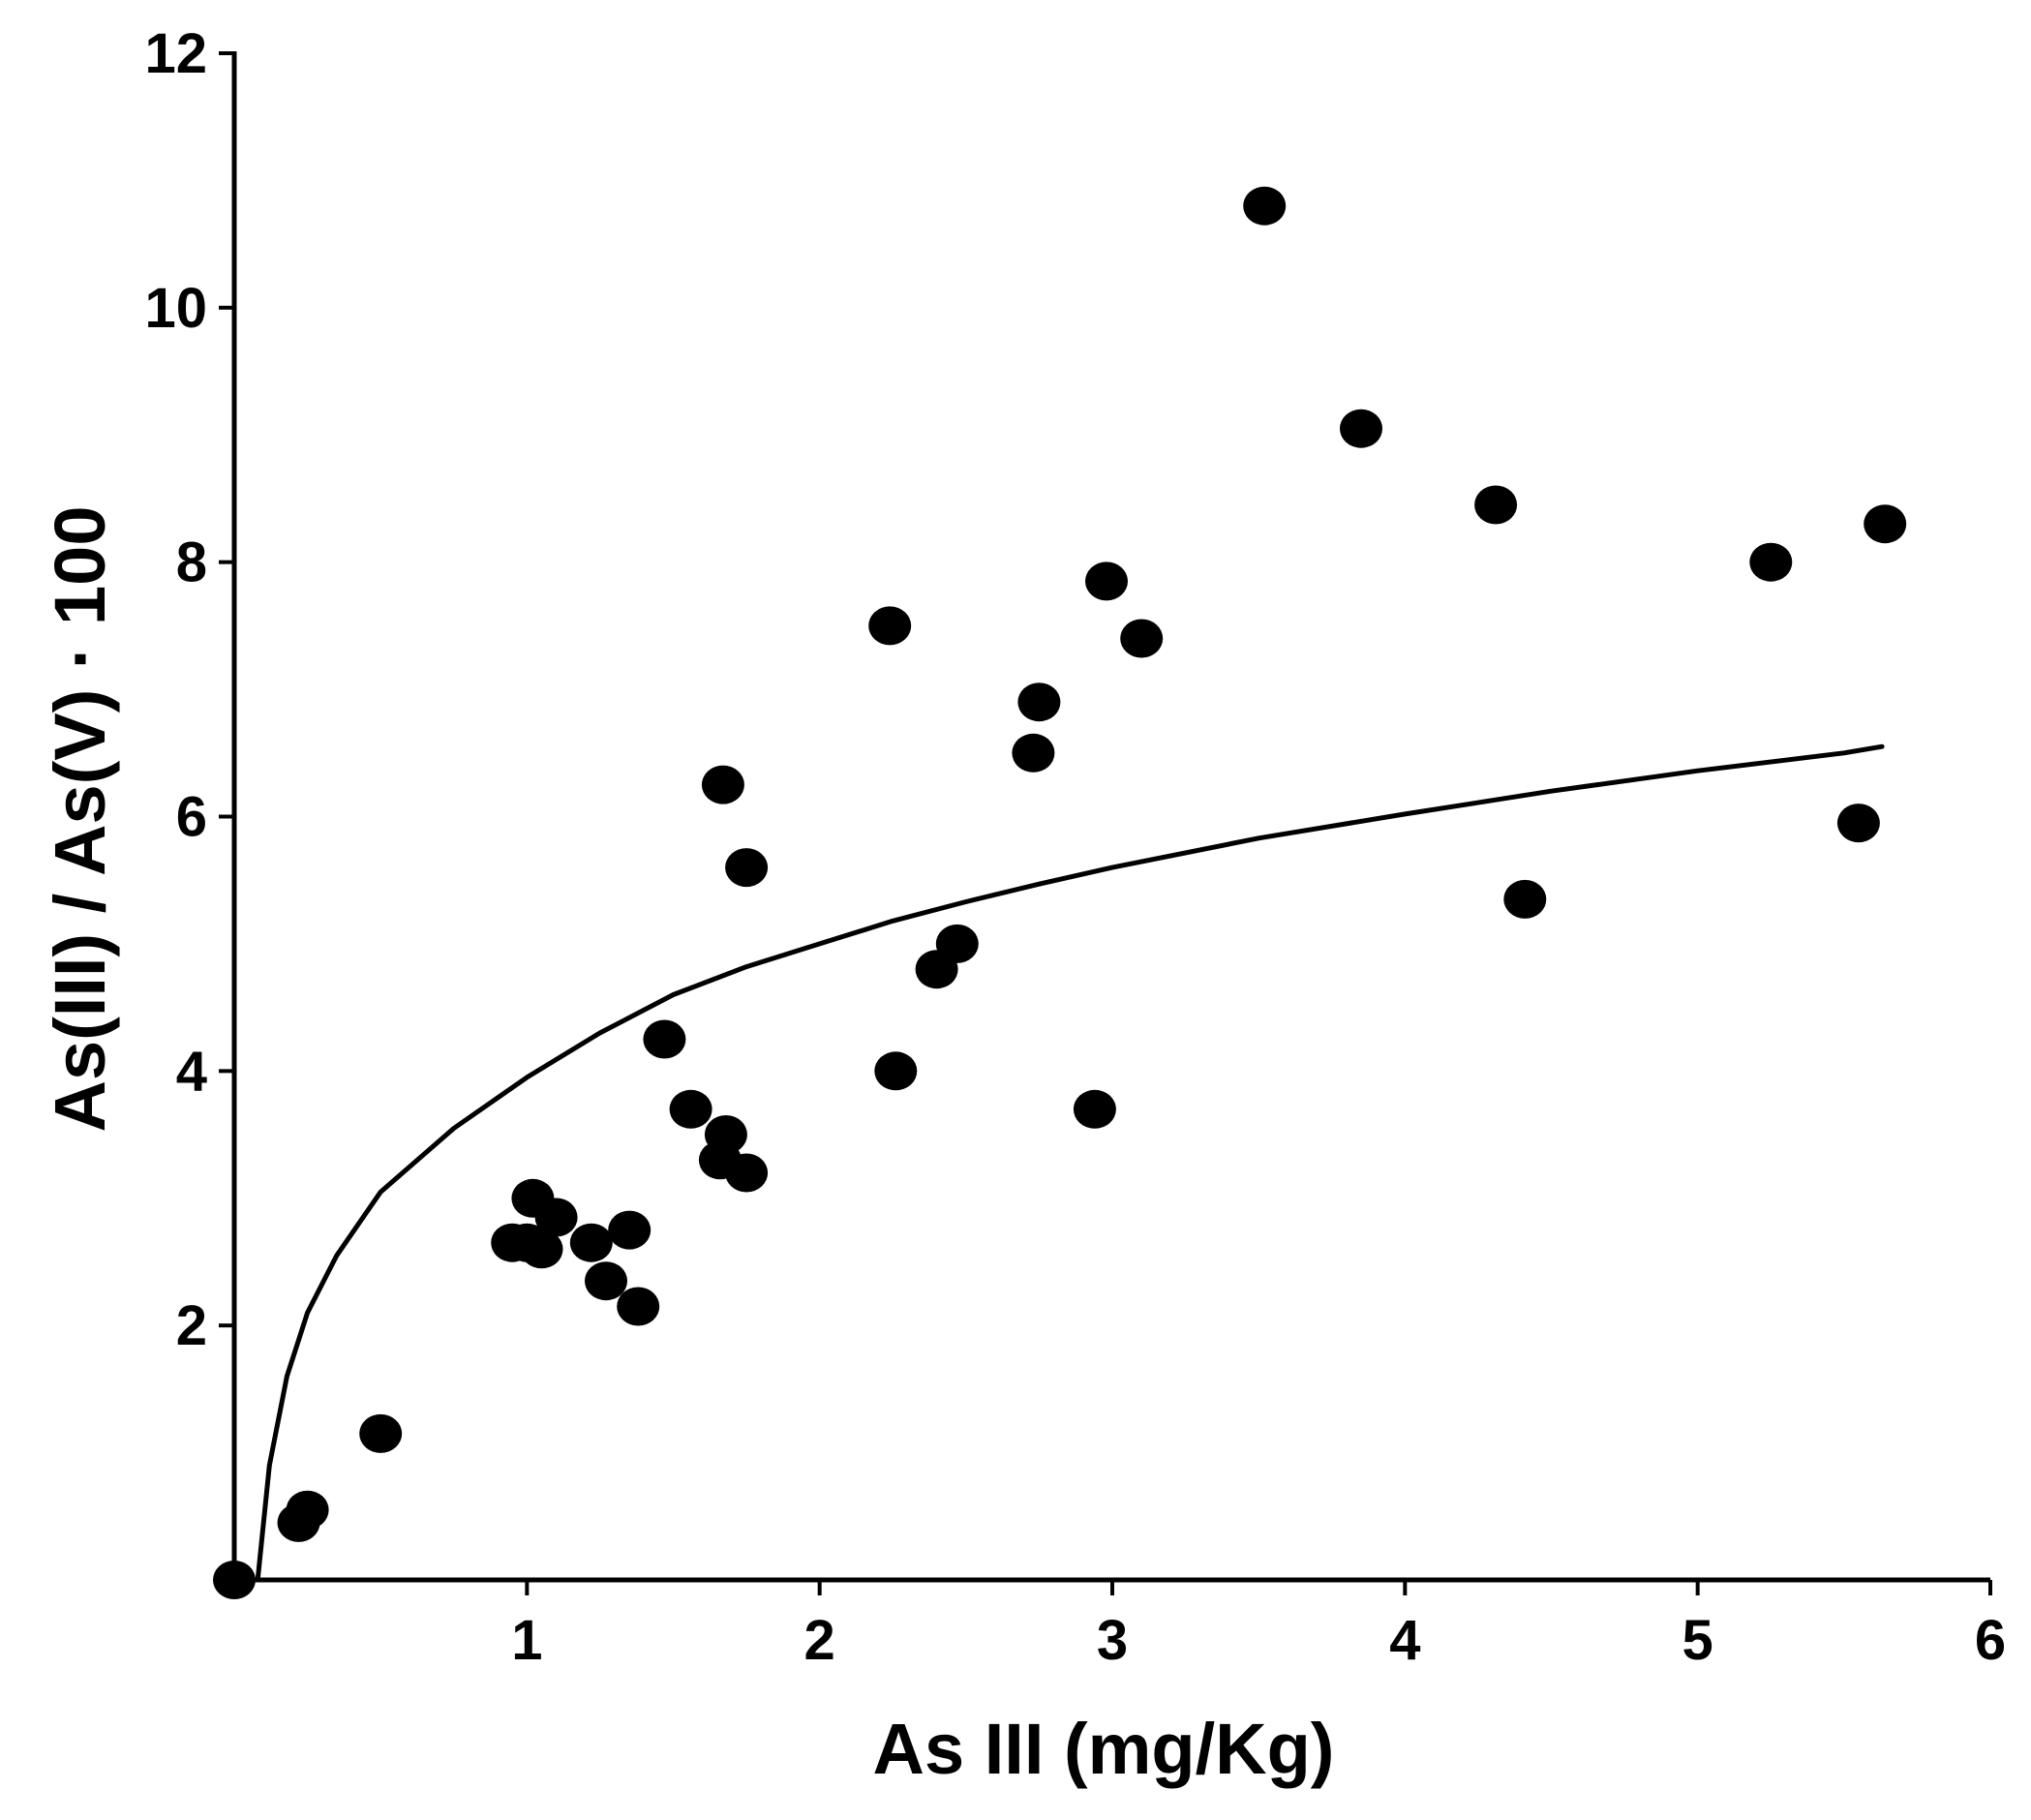  I want to click on x-tick-label: 3, so click(1112, 1641).